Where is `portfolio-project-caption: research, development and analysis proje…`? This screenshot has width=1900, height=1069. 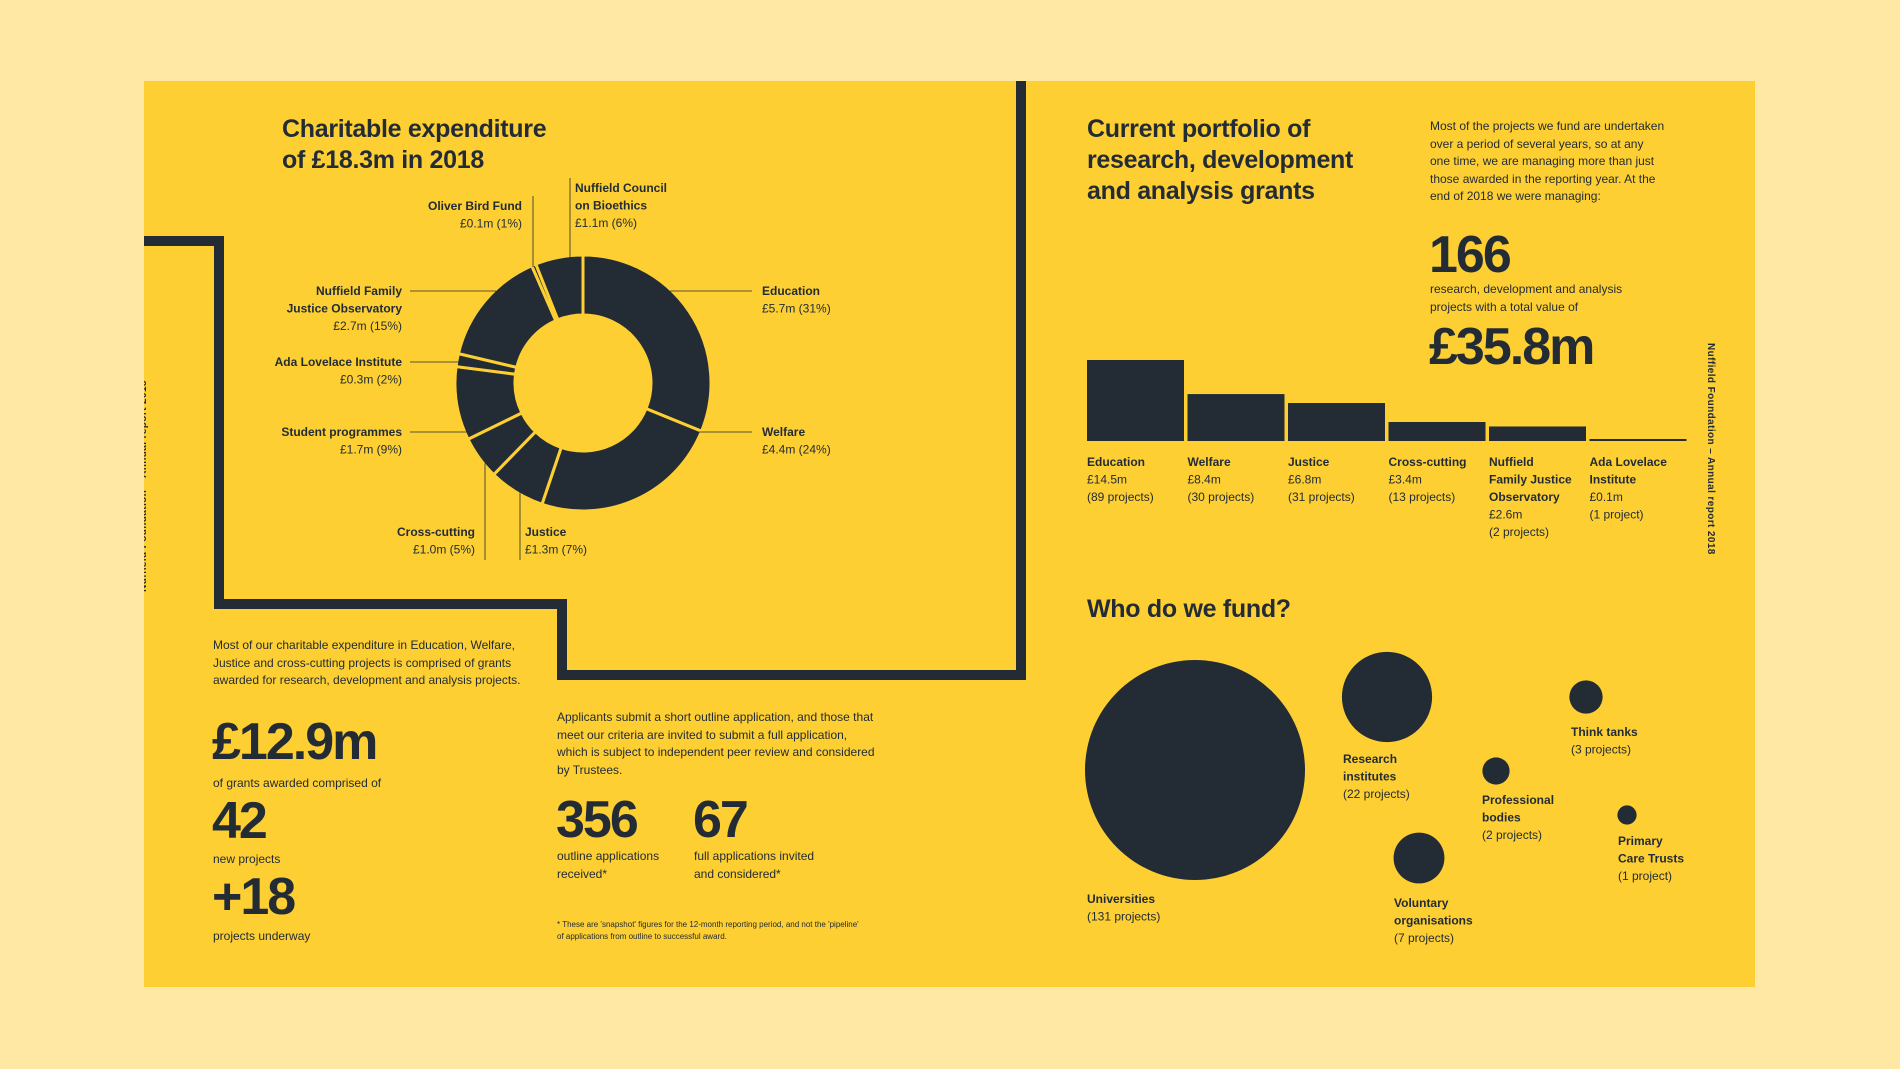 portfolio-project-caption: research, development and analysis proje… is located at coordinates (1526, 298).